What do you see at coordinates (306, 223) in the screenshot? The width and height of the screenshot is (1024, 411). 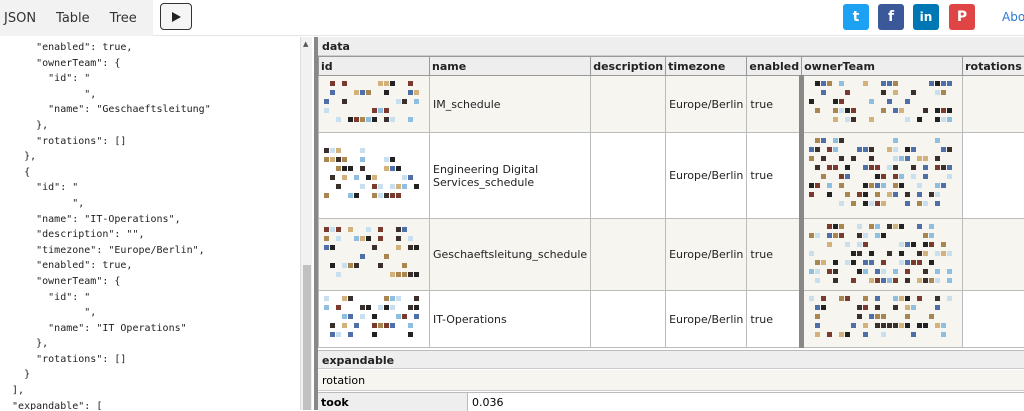 I see `editor-scrollbar: ▲` at bounding box center [306, 223].